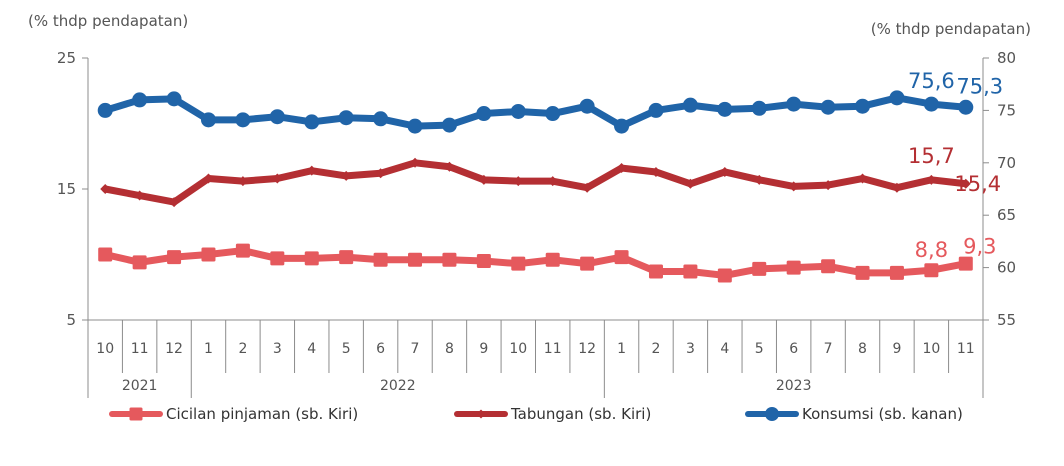 Image resolution: width=1064 pixels, height=466 pixels. What do you see at coordinates (552, 414) in the screenshot?
I see `legend-item: Tabungan (sb. Kiri)` at bounding box center [552, 414].